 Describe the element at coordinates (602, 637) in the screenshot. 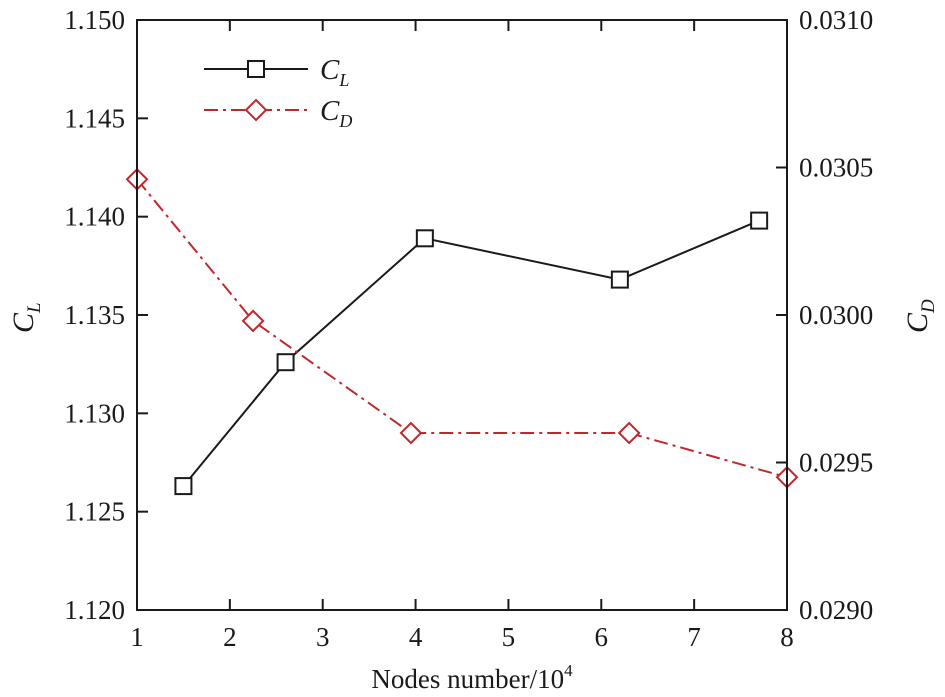

I see `x-tick-label: 6` at that location.